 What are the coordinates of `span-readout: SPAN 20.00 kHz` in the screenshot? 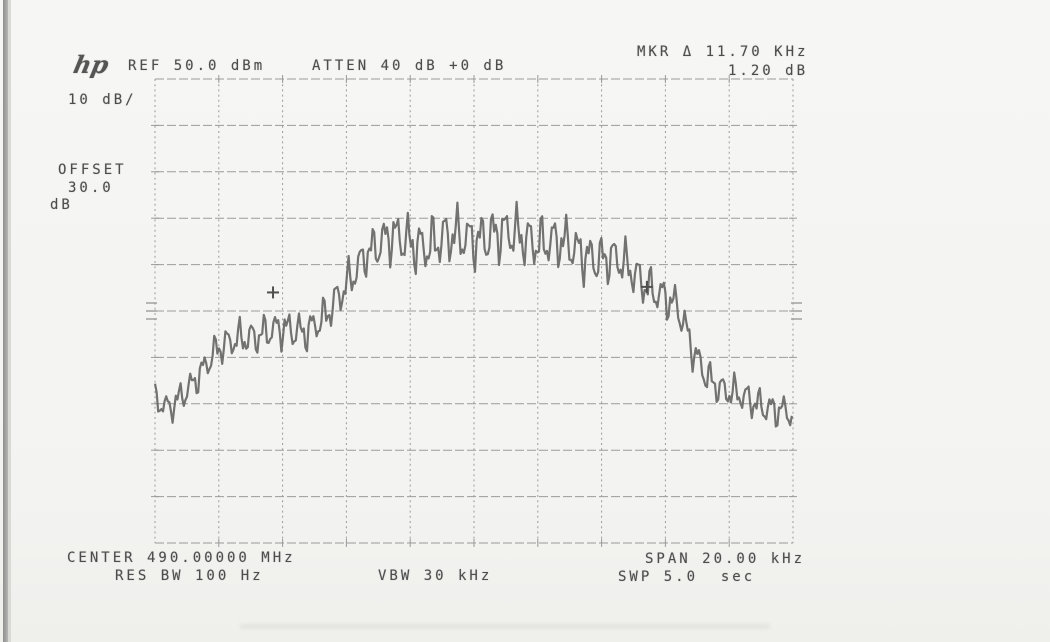 It's located at (725, 559).